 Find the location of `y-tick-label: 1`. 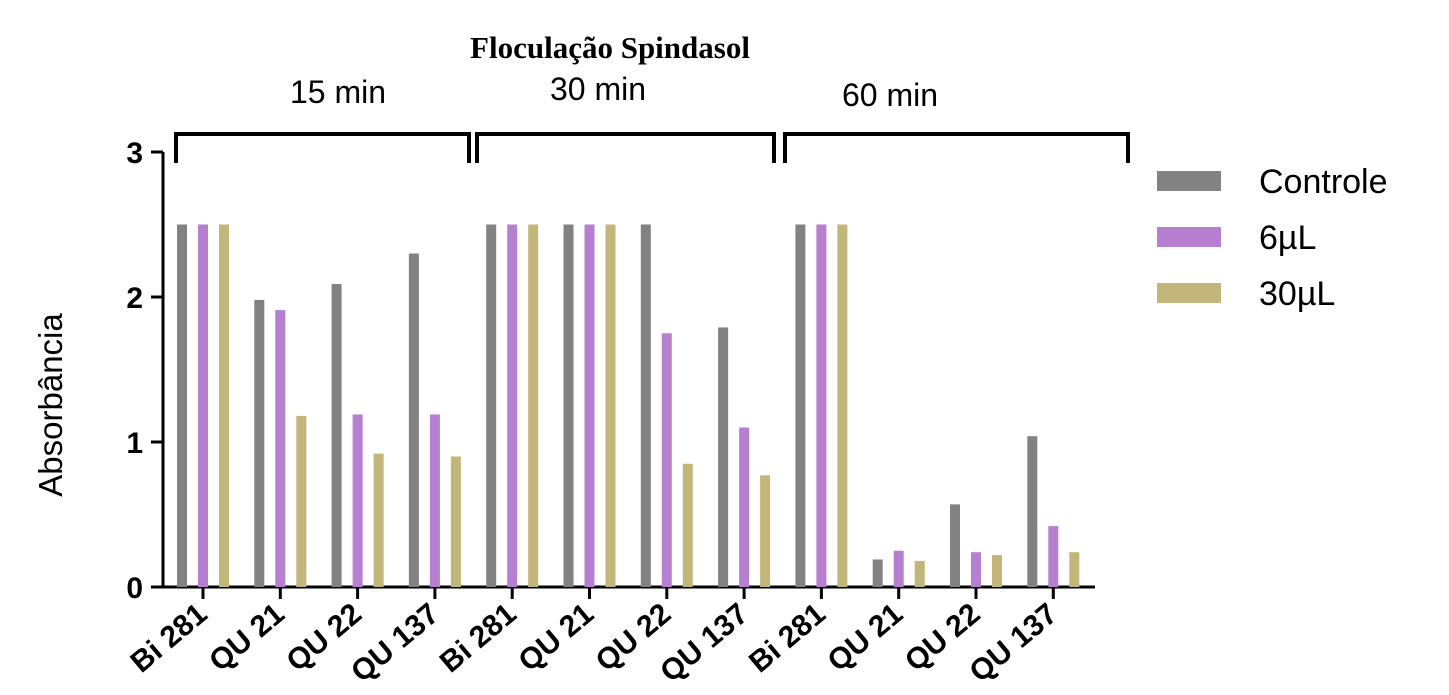

y-tick-label: 1 is located at coordinates (134, 443).